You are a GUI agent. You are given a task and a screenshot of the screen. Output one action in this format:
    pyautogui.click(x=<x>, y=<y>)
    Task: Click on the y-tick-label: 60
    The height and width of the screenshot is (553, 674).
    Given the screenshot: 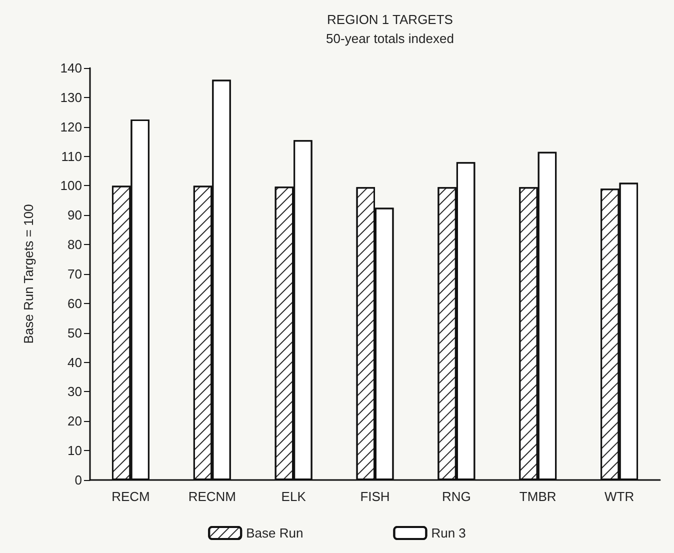 What is the action you would take?
    pyautogui.click(x=75, y=303)
    